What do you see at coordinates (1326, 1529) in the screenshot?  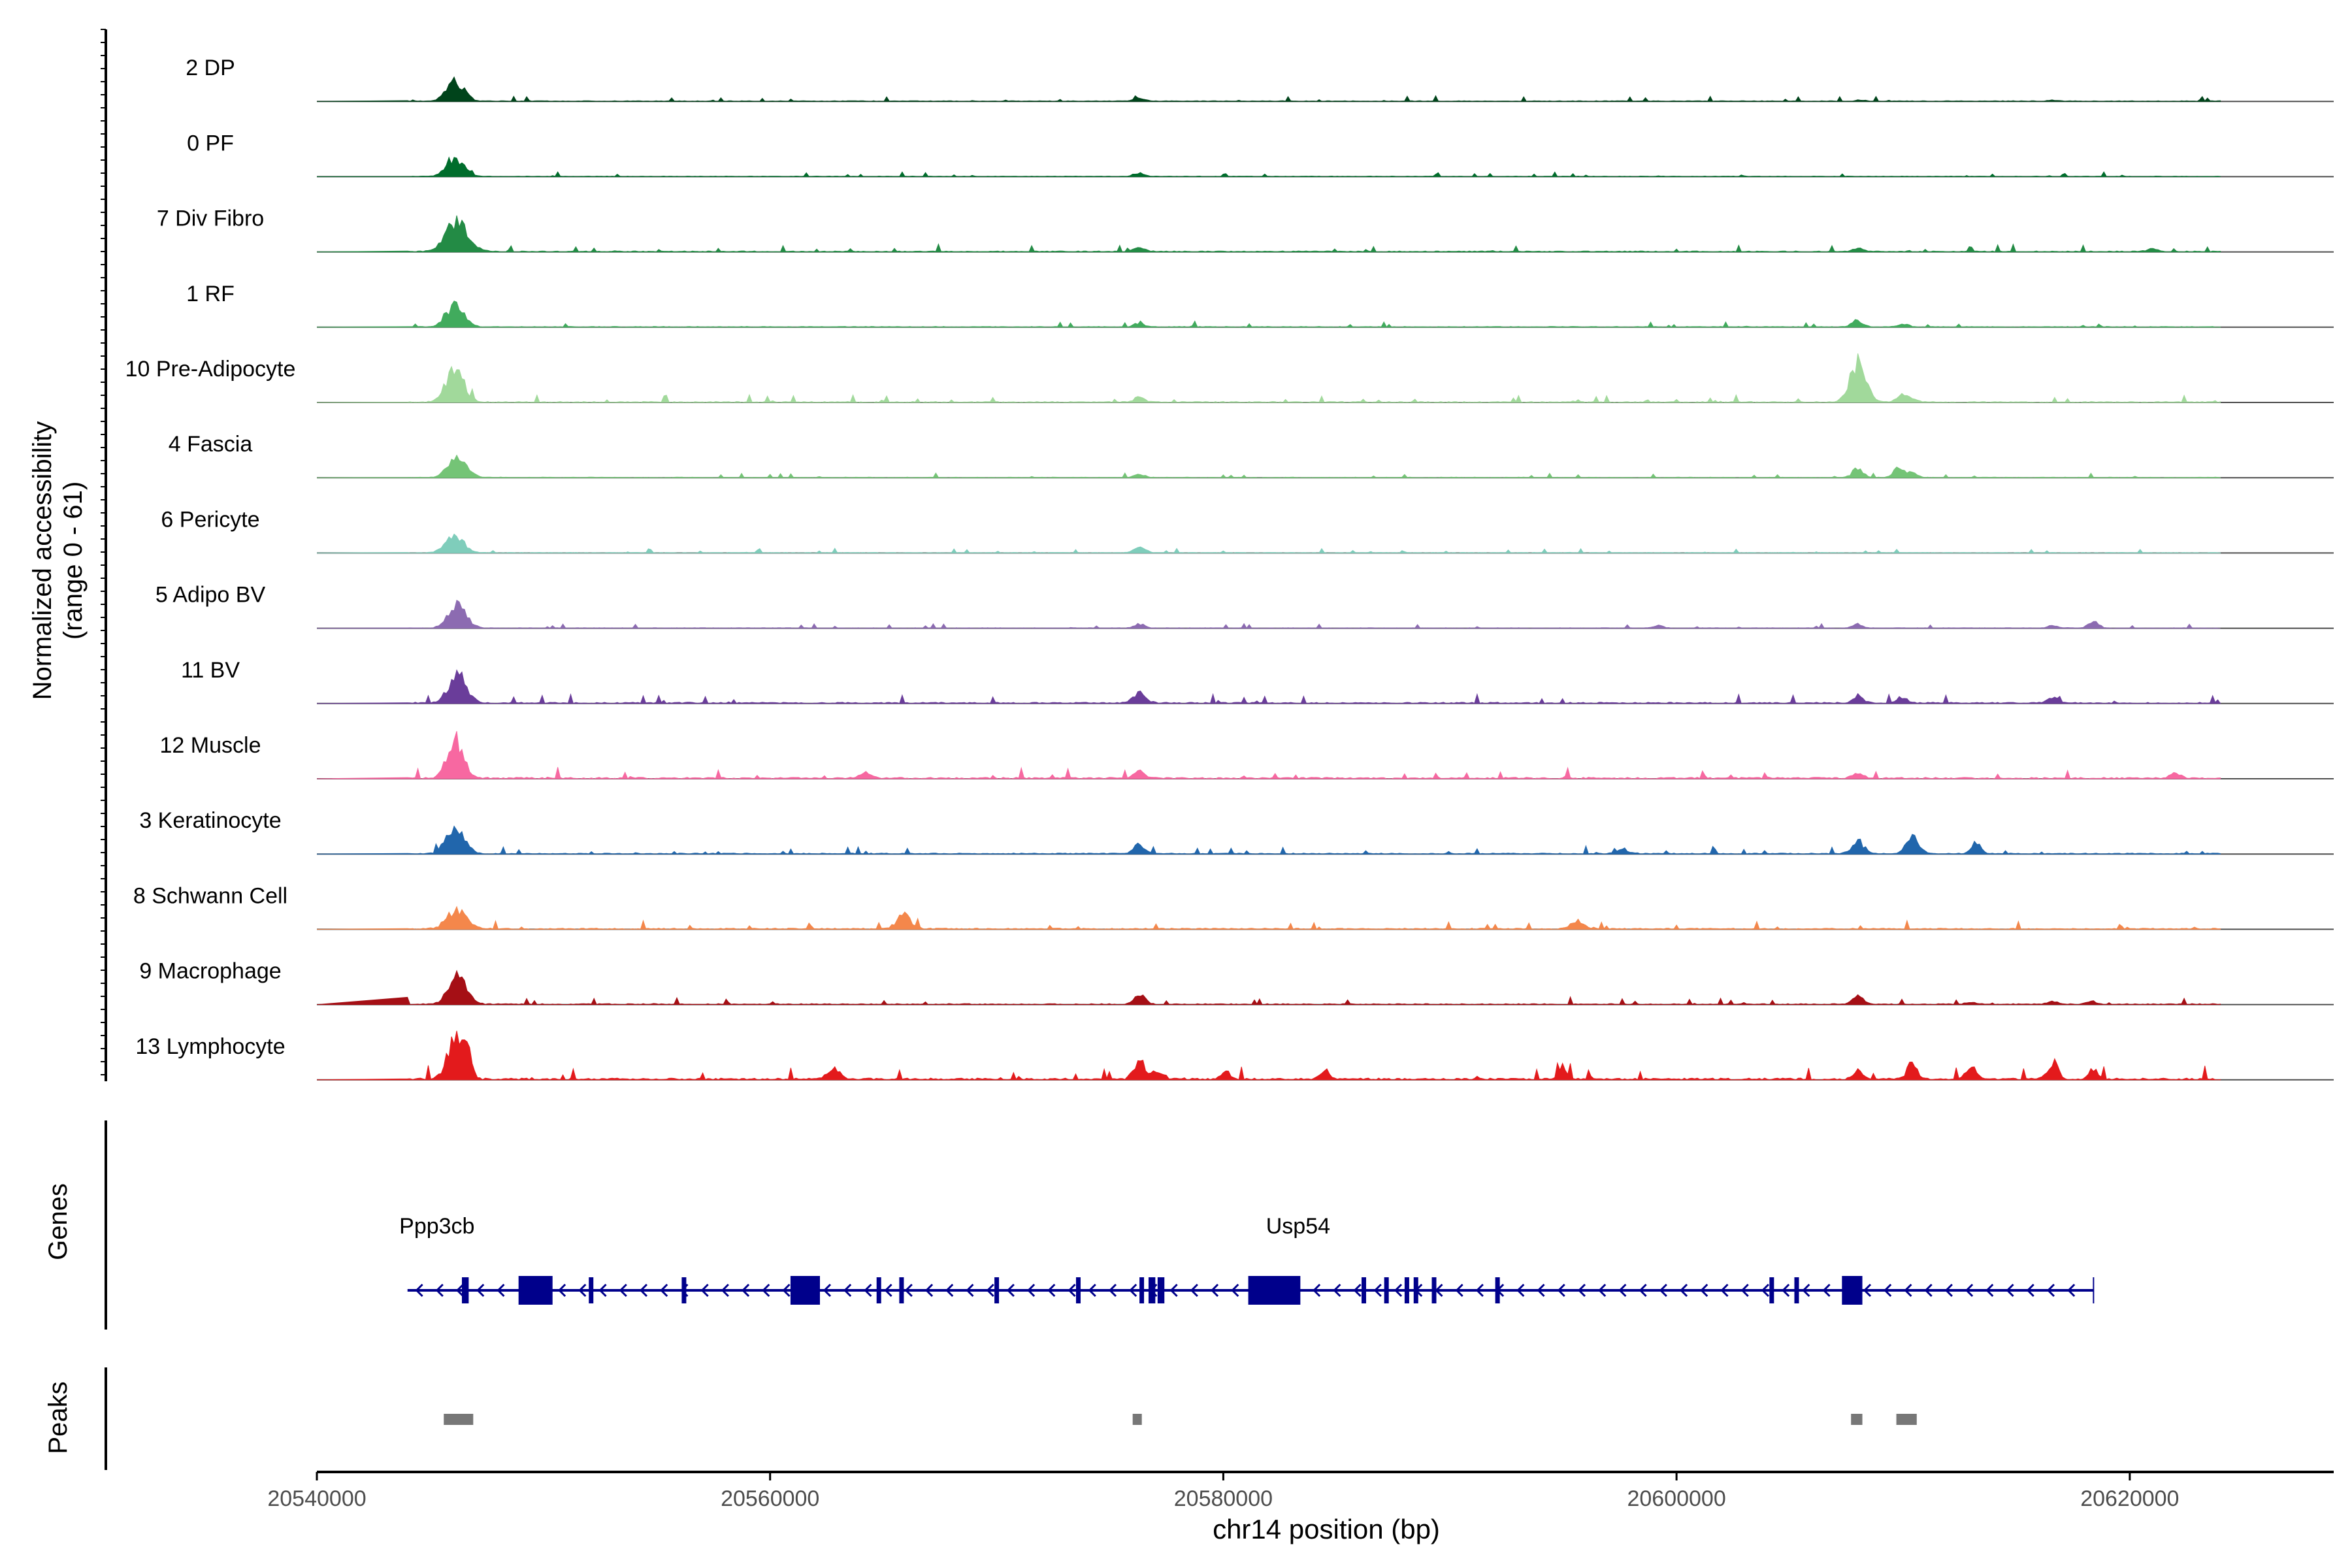 I see `x-axis-label: chr14 position (bp)` at bounding box center [1326, 1529].